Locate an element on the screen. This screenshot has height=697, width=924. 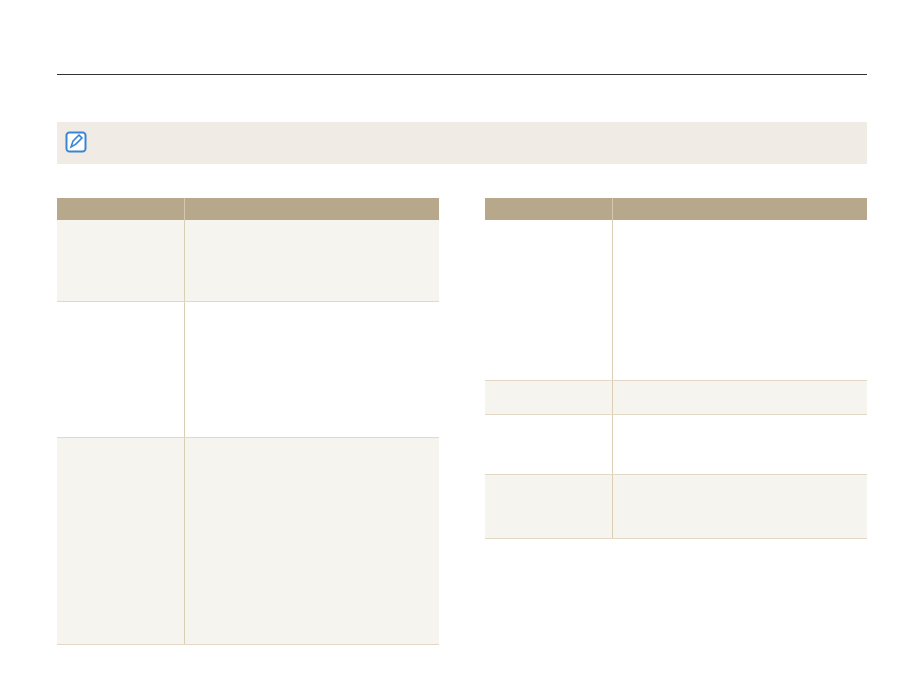
header-rule is located at coordinates (462, 74).